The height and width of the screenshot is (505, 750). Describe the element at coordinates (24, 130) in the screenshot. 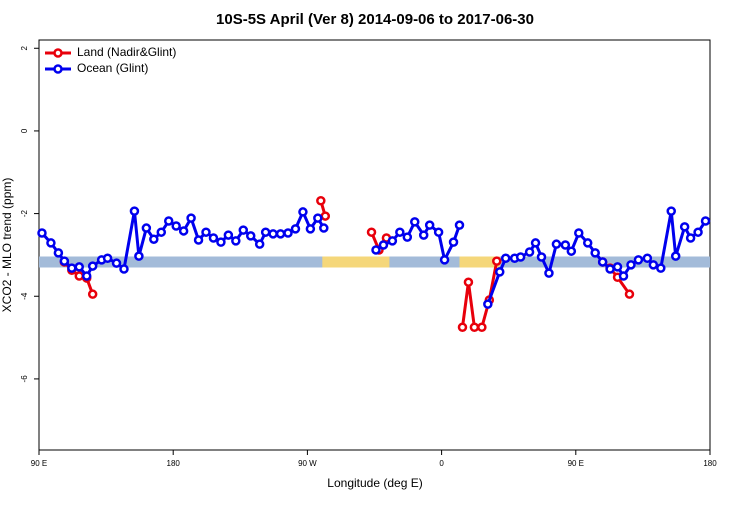

I see `y-tick-label: 0` at that location.